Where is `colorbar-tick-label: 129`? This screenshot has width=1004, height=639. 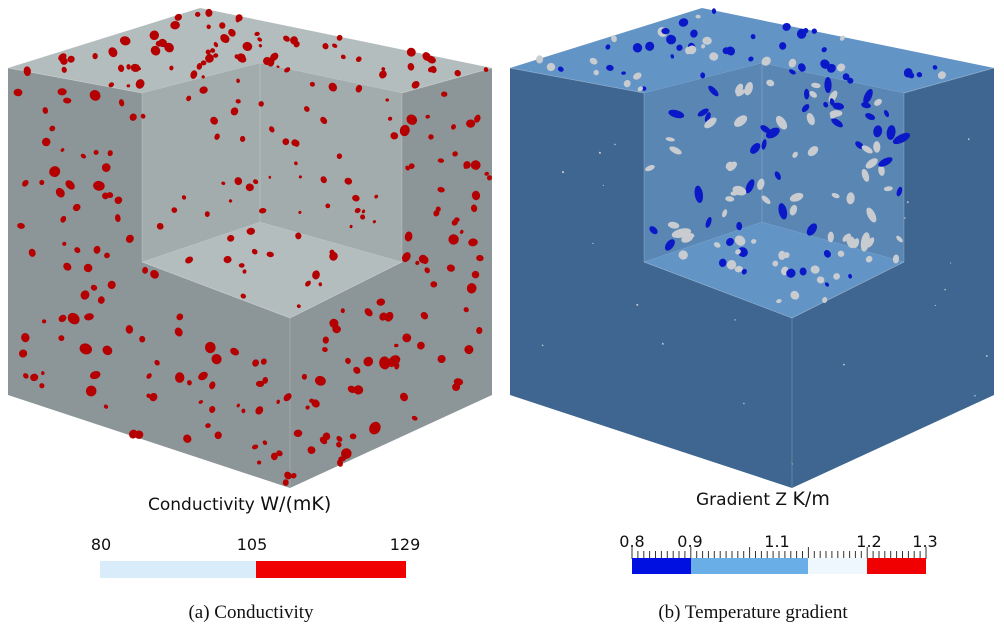 colorbar-tick-label: 129 is located at coordinates (405, 544).